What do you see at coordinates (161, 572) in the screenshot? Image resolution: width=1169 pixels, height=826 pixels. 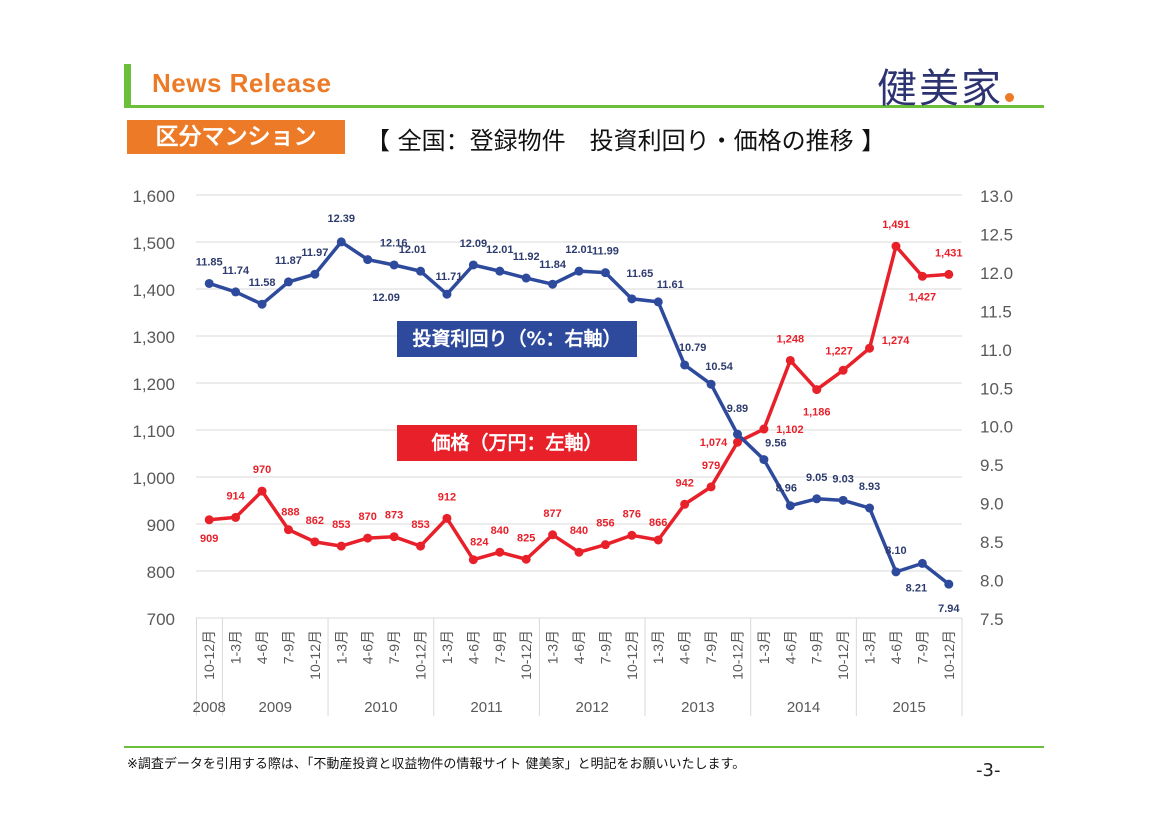 I see `left-tick-label: 800` at bounding box center [161, 572].